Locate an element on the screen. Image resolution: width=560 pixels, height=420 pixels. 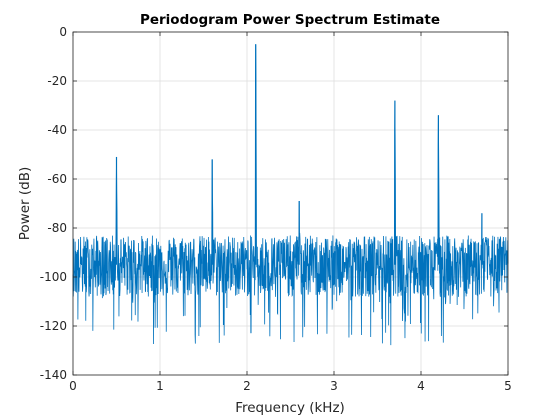
x-axis-label: Frequency (kHz) is located at coordinates (290, 408).